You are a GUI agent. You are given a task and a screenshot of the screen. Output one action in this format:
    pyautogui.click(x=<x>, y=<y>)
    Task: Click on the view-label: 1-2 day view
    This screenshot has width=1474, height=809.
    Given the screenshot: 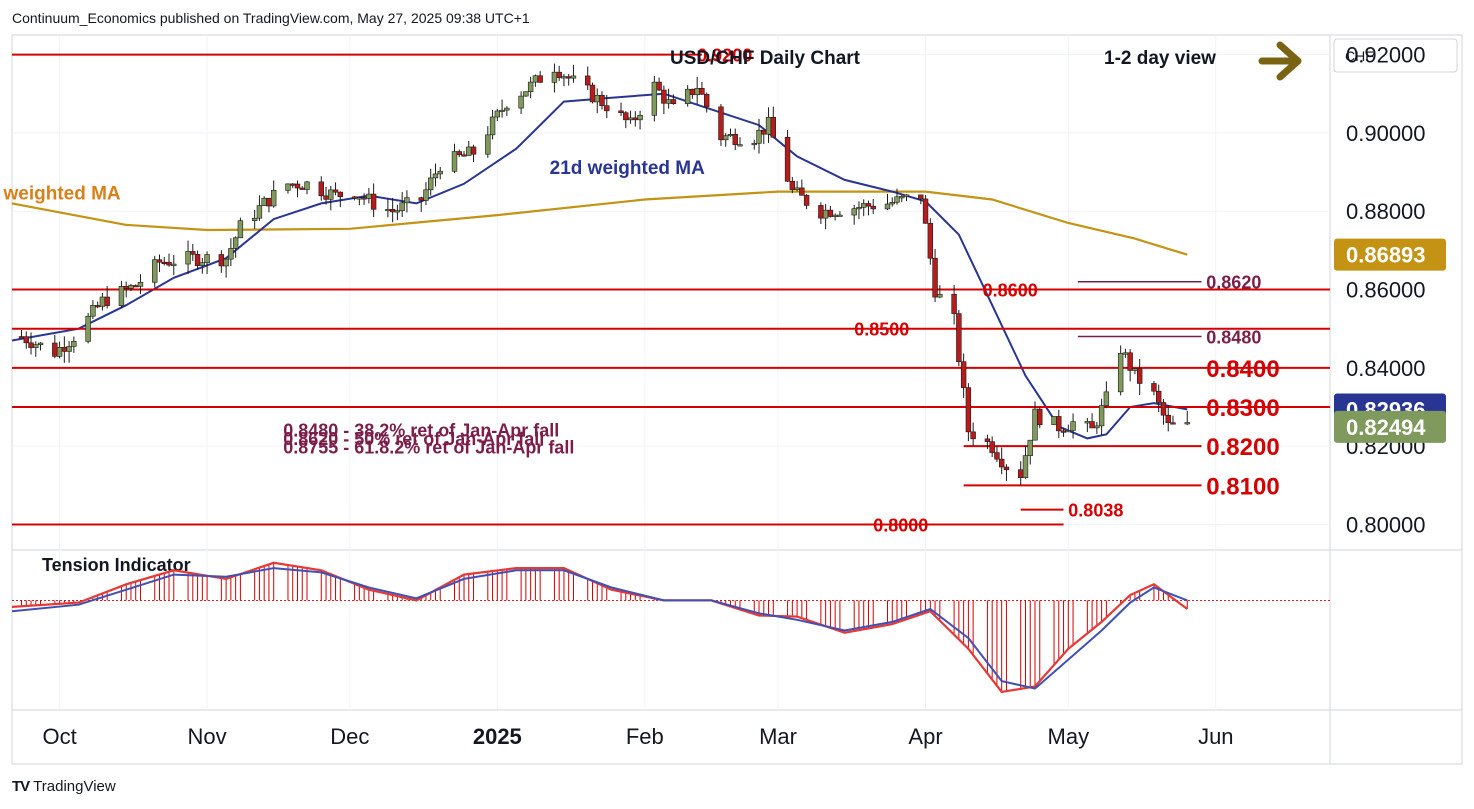 What is the action you would take?
    pyautogui.click(x=1160, y=58)
    